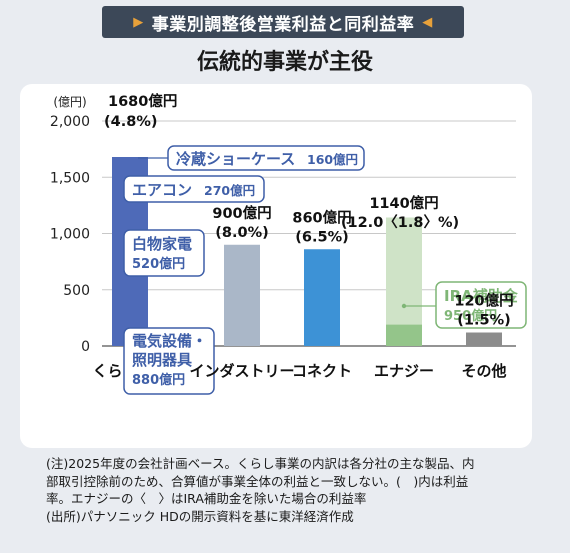  What do you see at coordinates (400, 222) in the screenshot?
I see `rate-label: (12.0〈1.8〉%)` at bounding box center [400, 222].